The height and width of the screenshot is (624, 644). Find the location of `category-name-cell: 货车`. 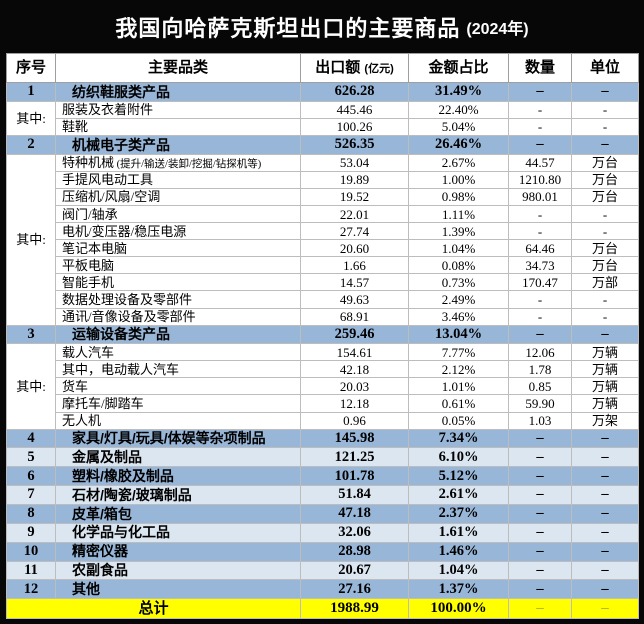

category-name-cell: 货车 is located at coordinates (178, 386).